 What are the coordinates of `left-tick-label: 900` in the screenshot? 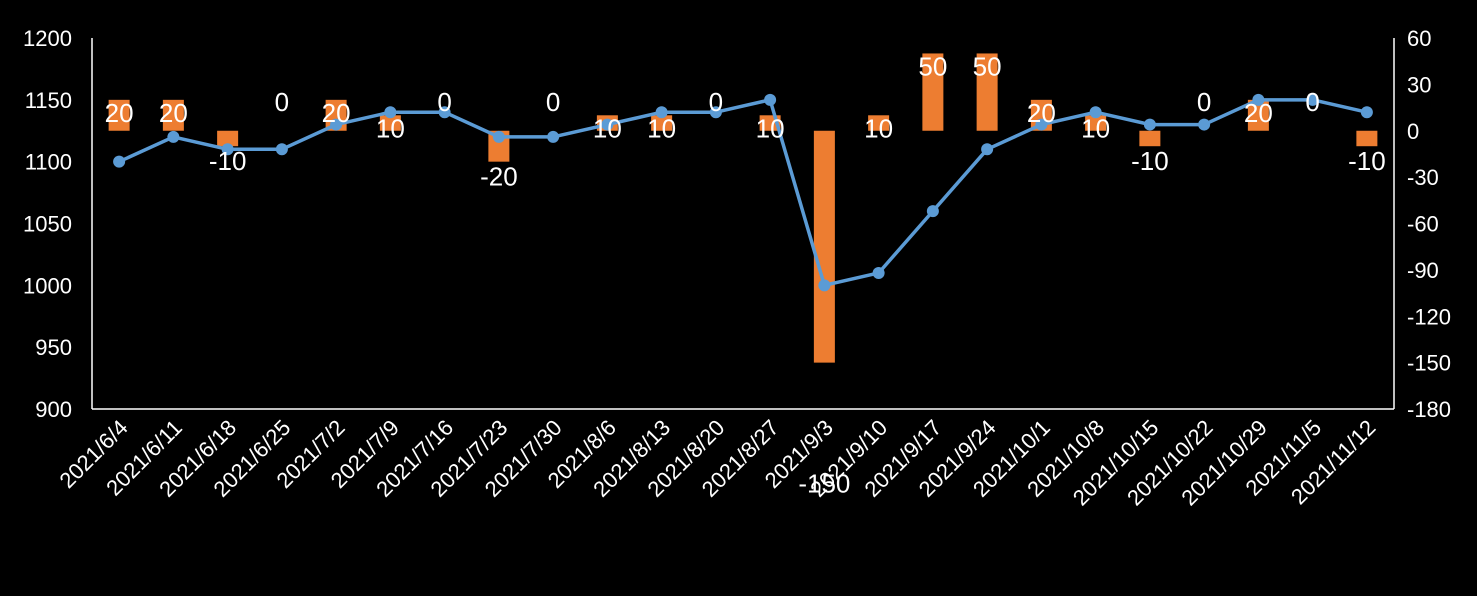 It's located at (53, 409).